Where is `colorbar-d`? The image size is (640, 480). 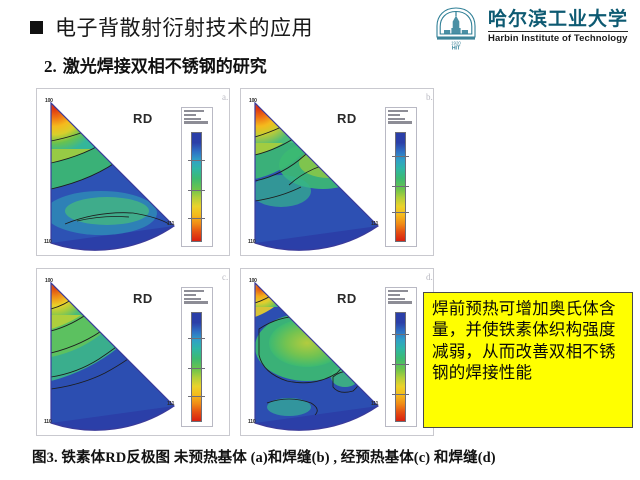
colorbar-d is located at coordinates (401, 357).